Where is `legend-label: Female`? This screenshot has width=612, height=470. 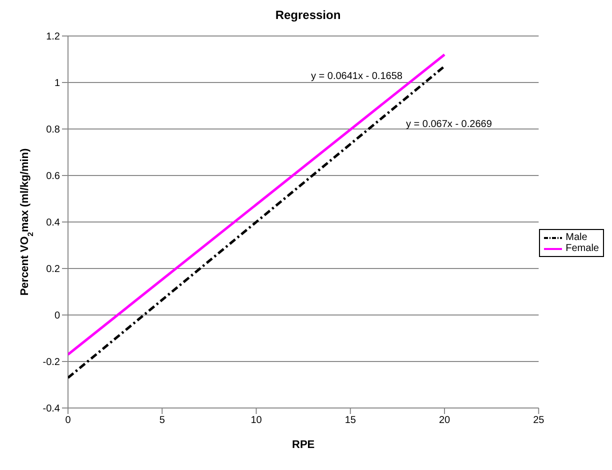 legend-label: Female is located at coordinates (582, 248).